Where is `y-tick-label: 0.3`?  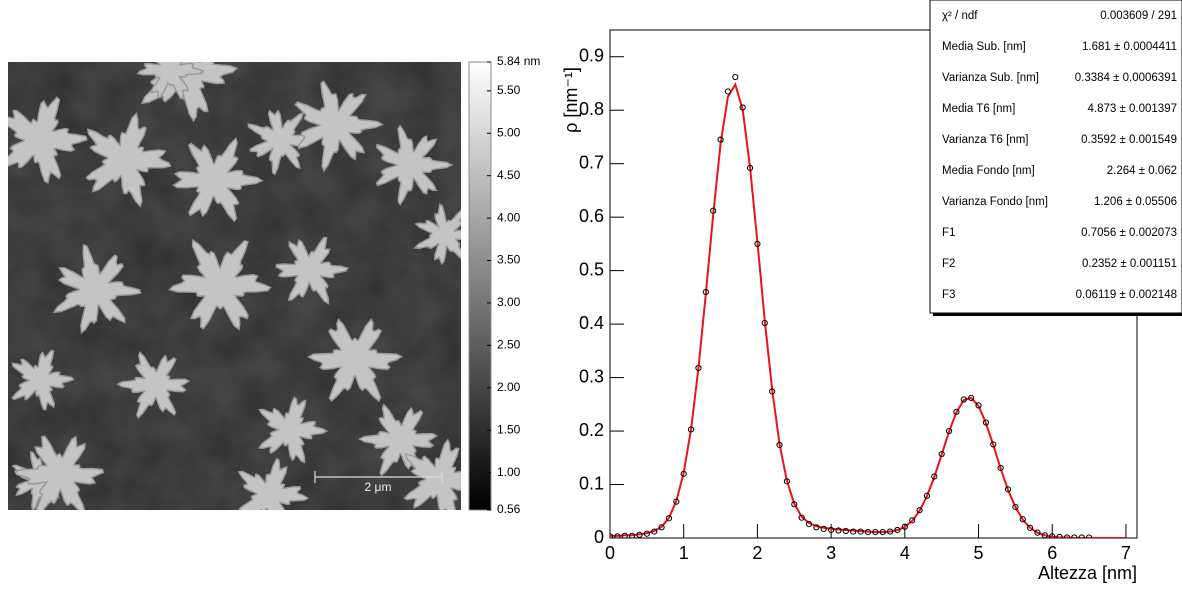 y-tick-label: 0.3 is located at coordinates (591, 376).